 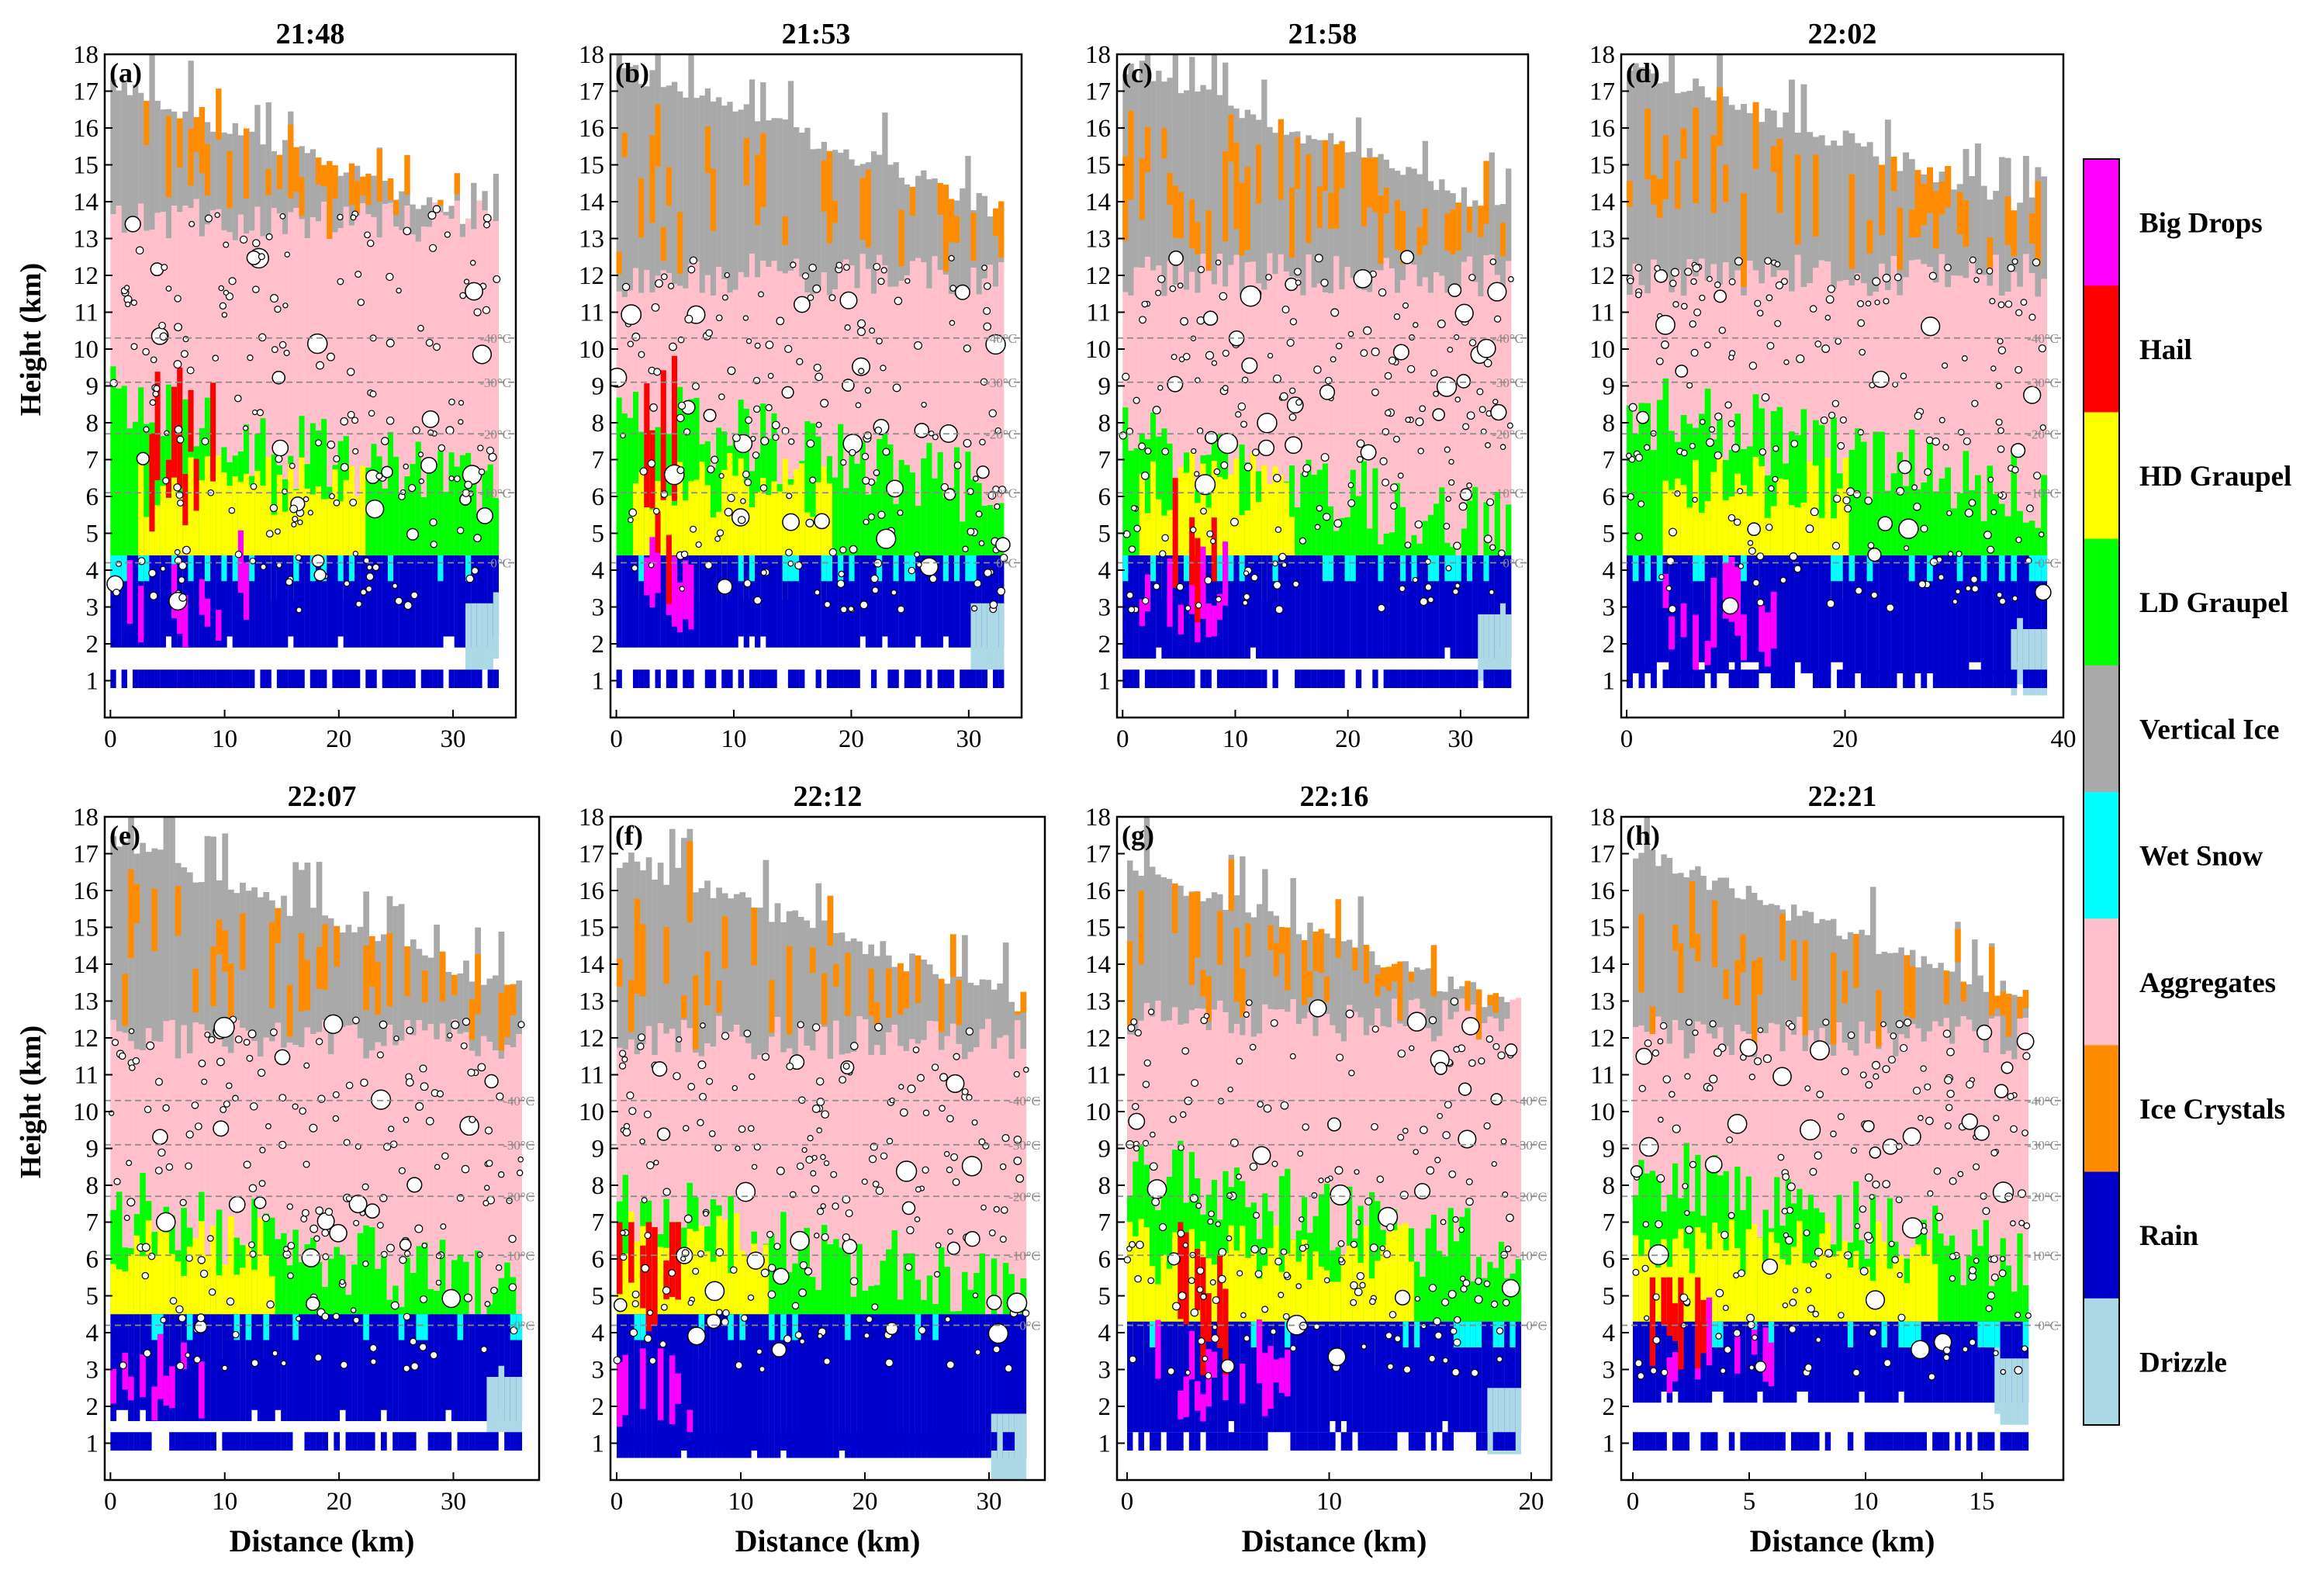 What do you see at coordinates (322, 1540) in the screenshot?
I see `x-axis-label: Distance (km)` at bounding box center [322, 1540].